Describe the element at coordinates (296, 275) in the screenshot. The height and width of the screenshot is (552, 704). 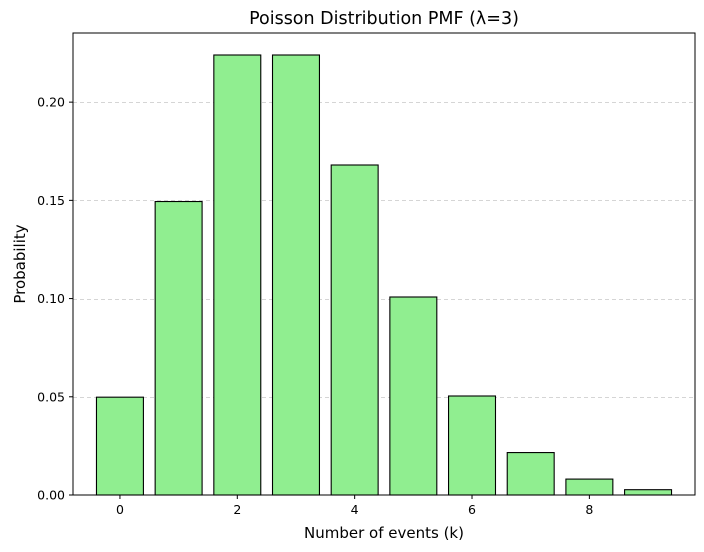
I see `bar-k3` at that location.